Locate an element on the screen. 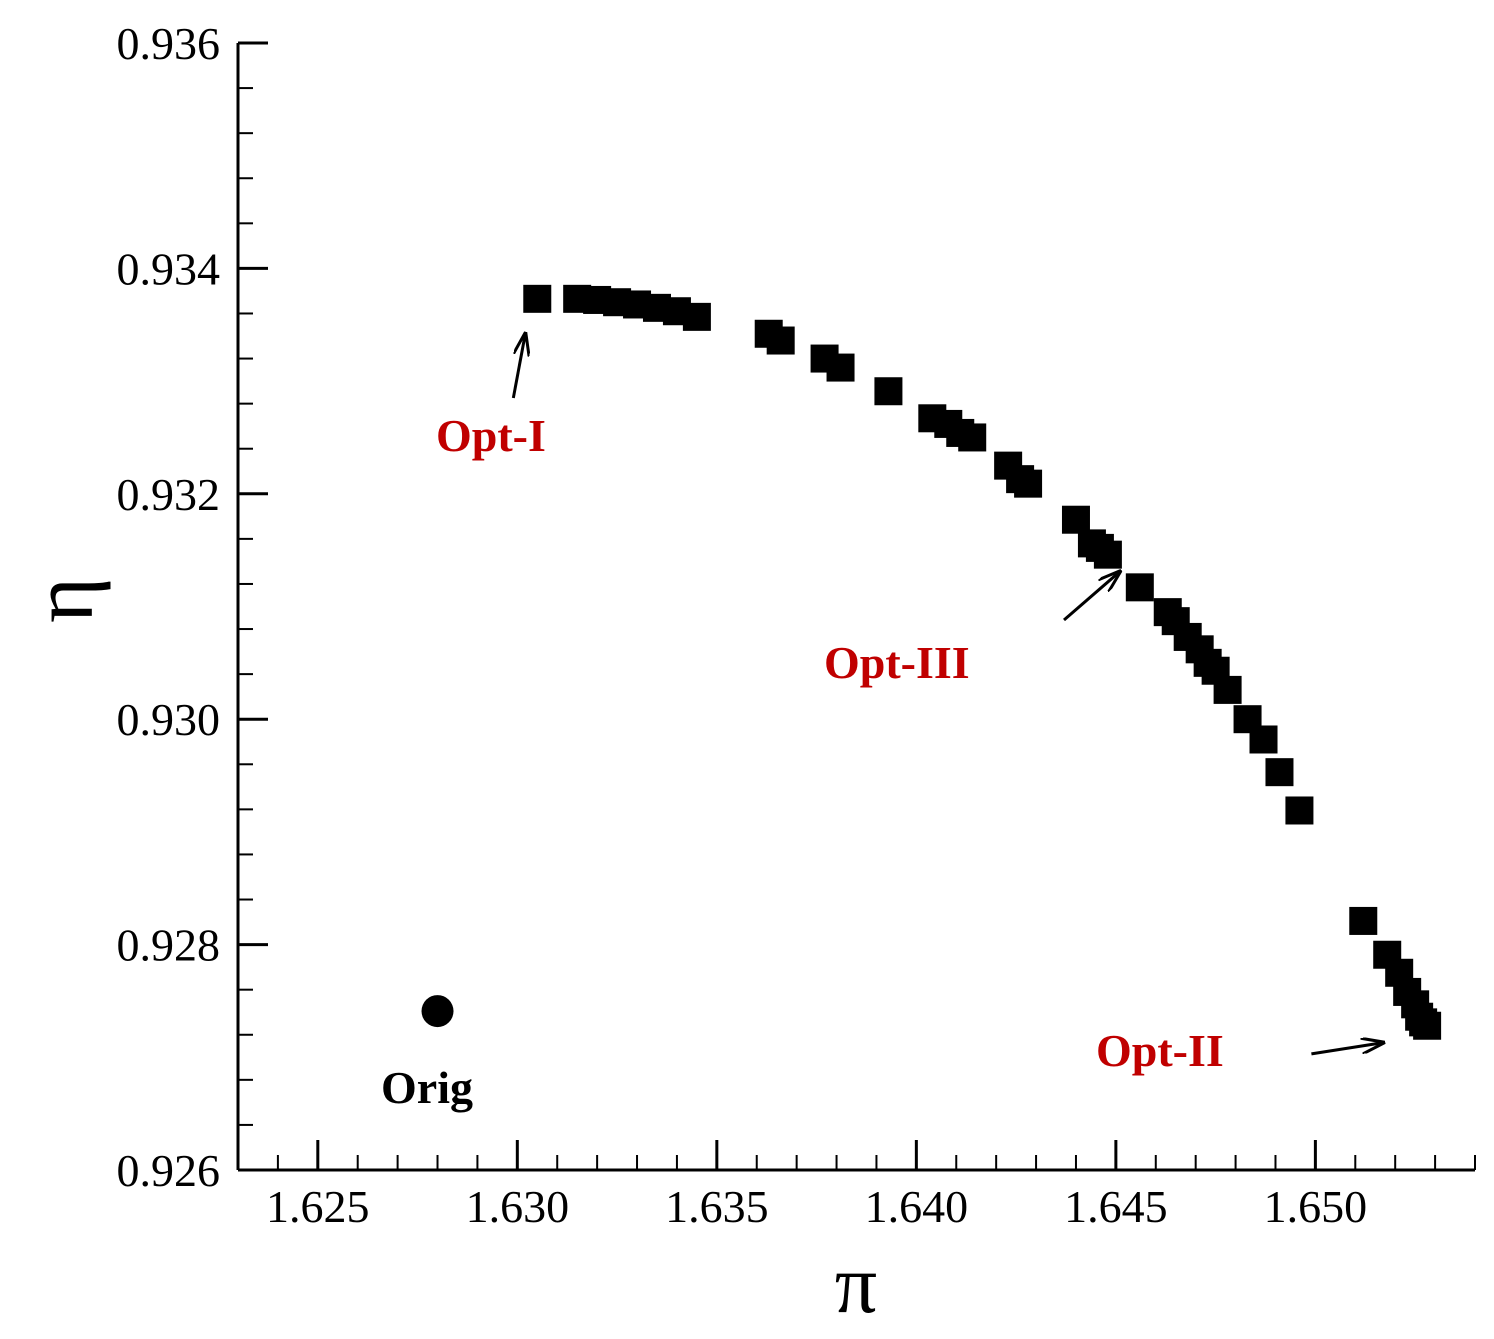 This screenshot has width=1494, height=1339. y-tick-label: 0.926 is located at coordinates (169, 1170).